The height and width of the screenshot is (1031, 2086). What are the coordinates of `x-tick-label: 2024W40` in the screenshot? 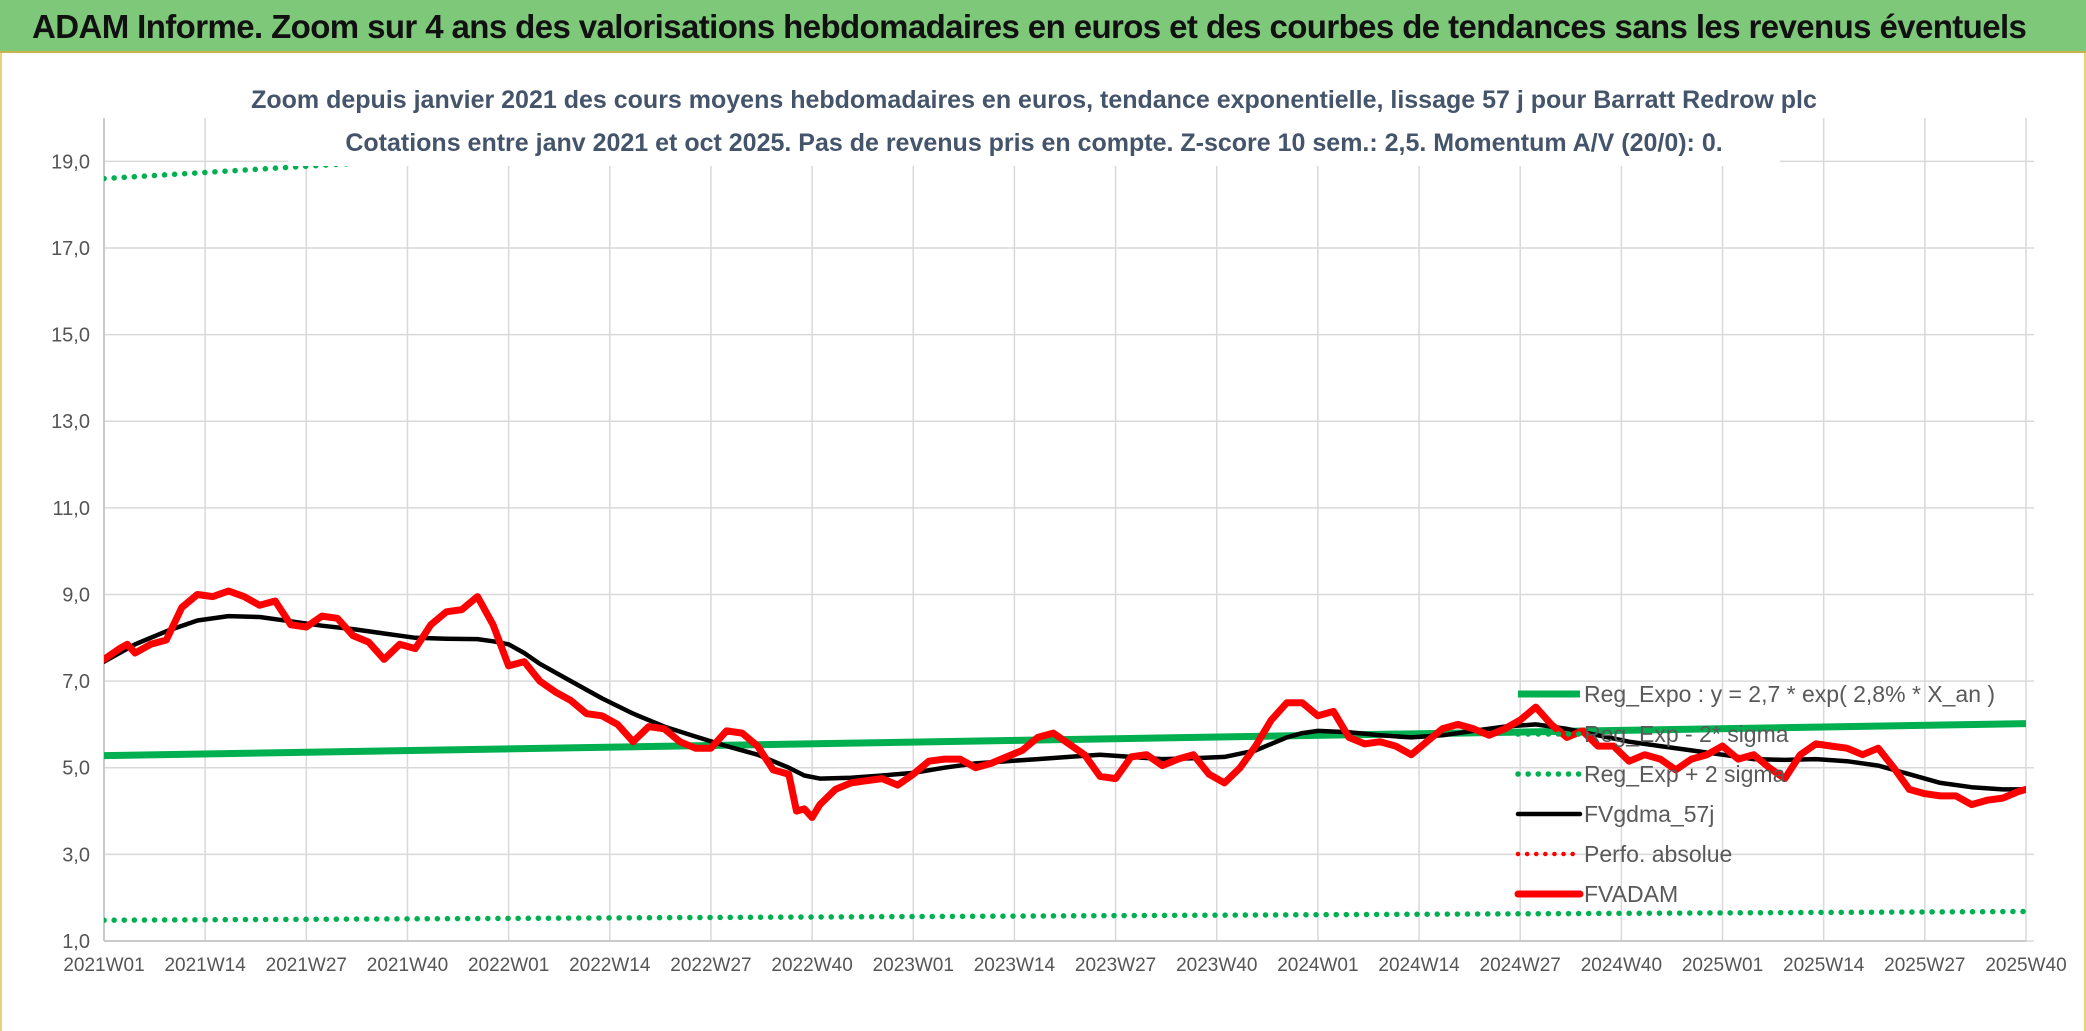 It's located at (1621, 965).